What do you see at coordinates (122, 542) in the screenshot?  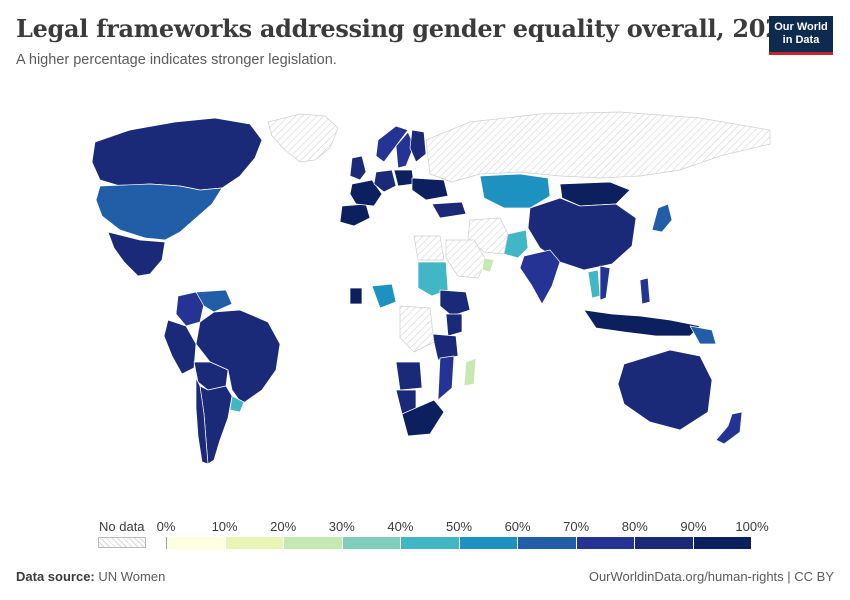 I see `legend-no-data-swatch` at bounding box center [122, 542].